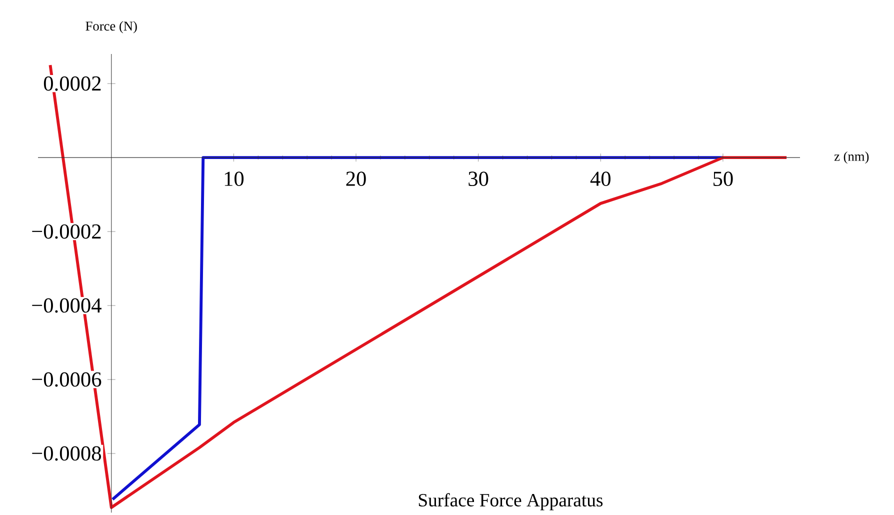 This screenshot has width=894, height=515. I want to click on text: Surface Force Apparatus, so click(510, 501).